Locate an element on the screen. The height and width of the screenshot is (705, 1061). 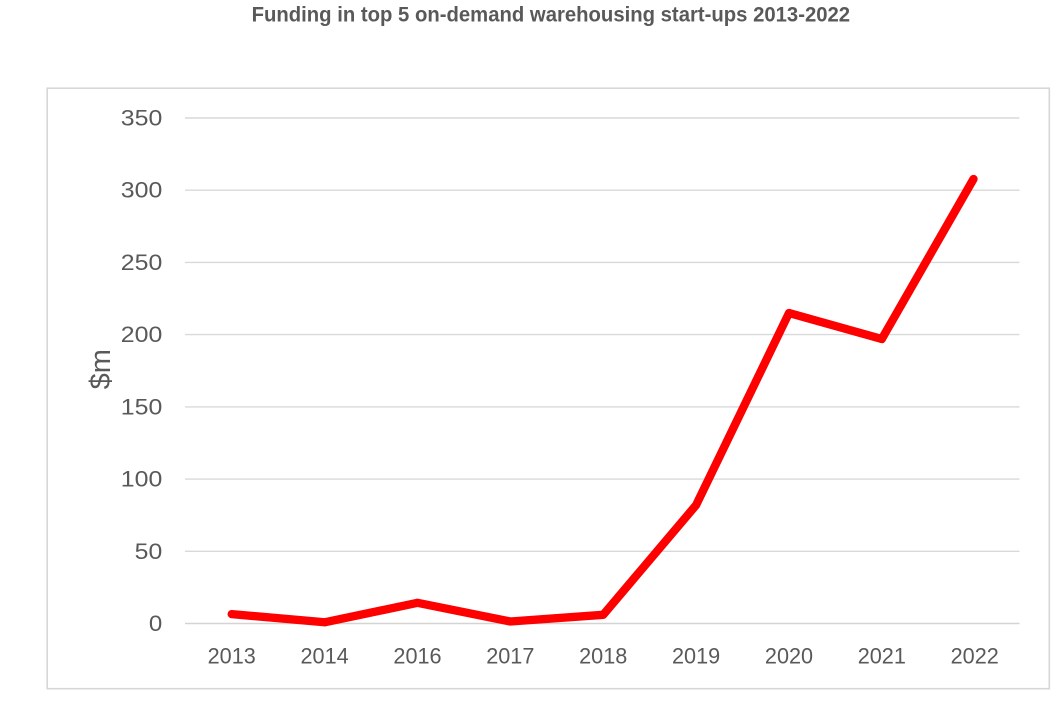
svg-text: 150 is located at coordinates (142, 406).